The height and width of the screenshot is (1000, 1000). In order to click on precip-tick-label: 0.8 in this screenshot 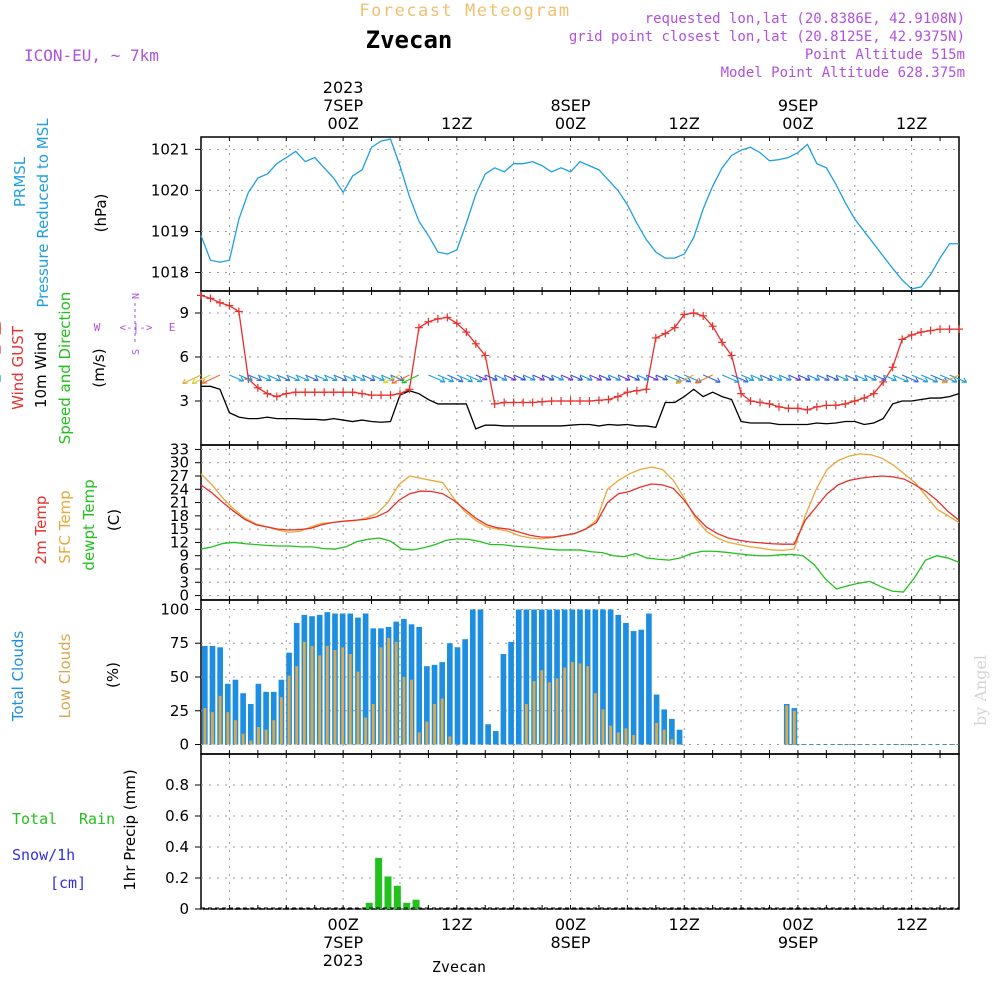, I will do `click(177, 785)`.